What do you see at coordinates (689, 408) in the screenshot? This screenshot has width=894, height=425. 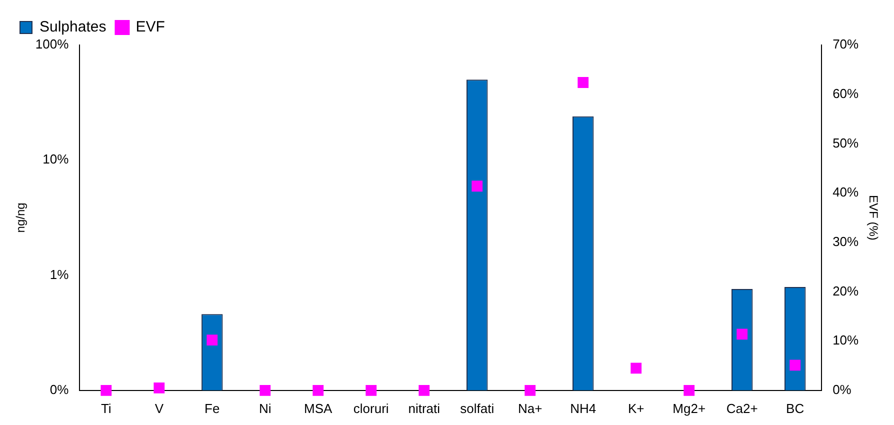 I see `x-tick-label: Mg2+` at bounding box center [689, 408].